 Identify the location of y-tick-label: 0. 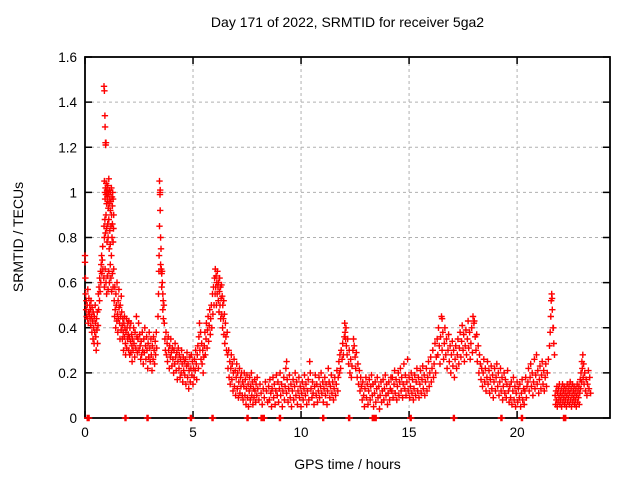
(73, 418).